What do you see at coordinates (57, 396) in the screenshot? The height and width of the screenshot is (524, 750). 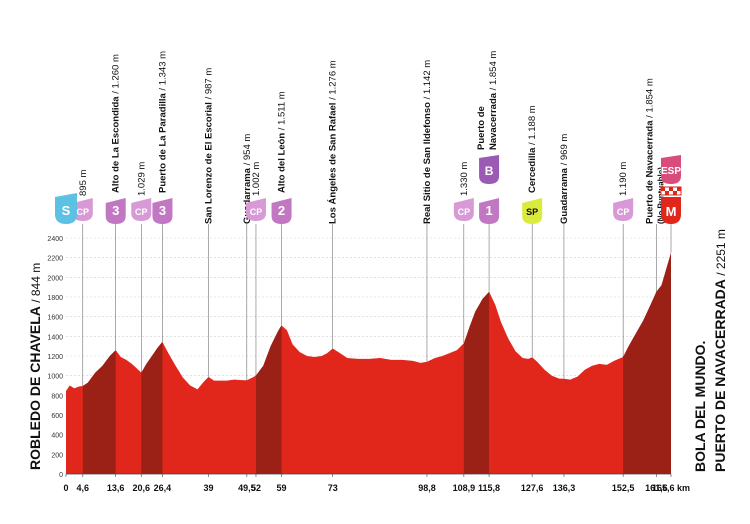 I see `y-tick-label: 800` at bounding box center [57, 396].